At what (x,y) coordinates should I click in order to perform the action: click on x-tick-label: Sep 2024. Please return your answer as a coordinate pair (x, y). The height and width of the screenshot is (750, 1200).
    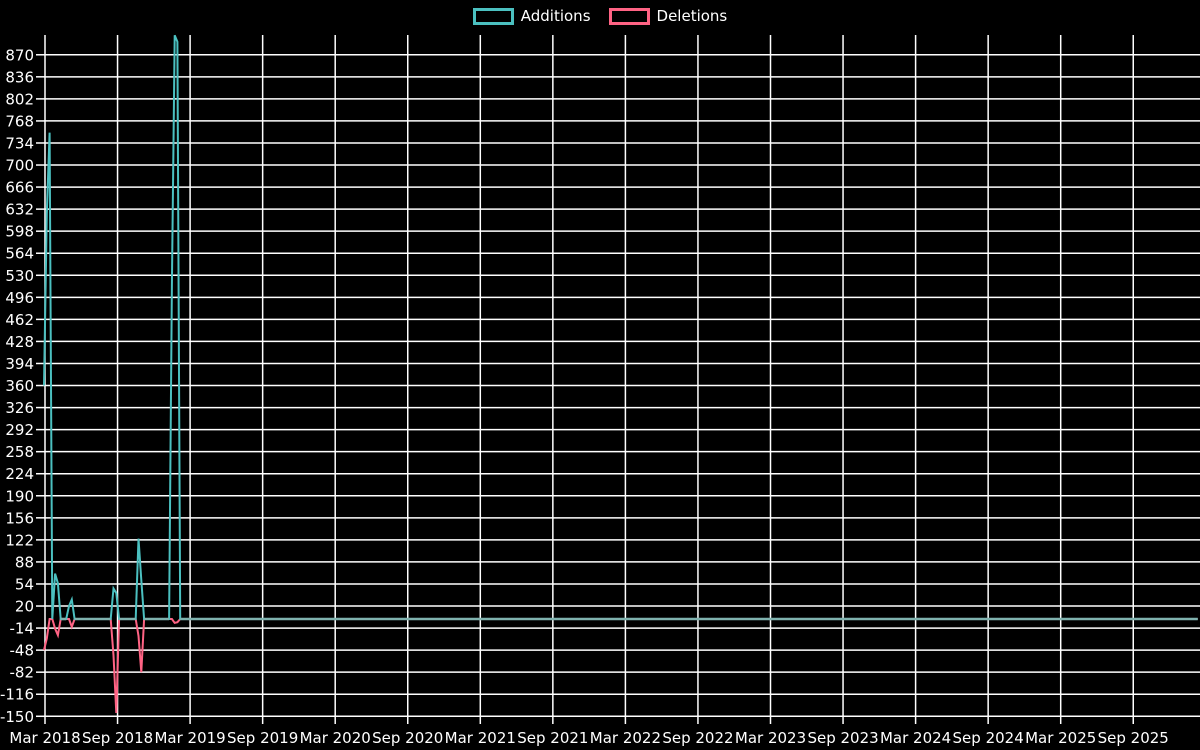
    Looking at the image, I should click on (988, 738).